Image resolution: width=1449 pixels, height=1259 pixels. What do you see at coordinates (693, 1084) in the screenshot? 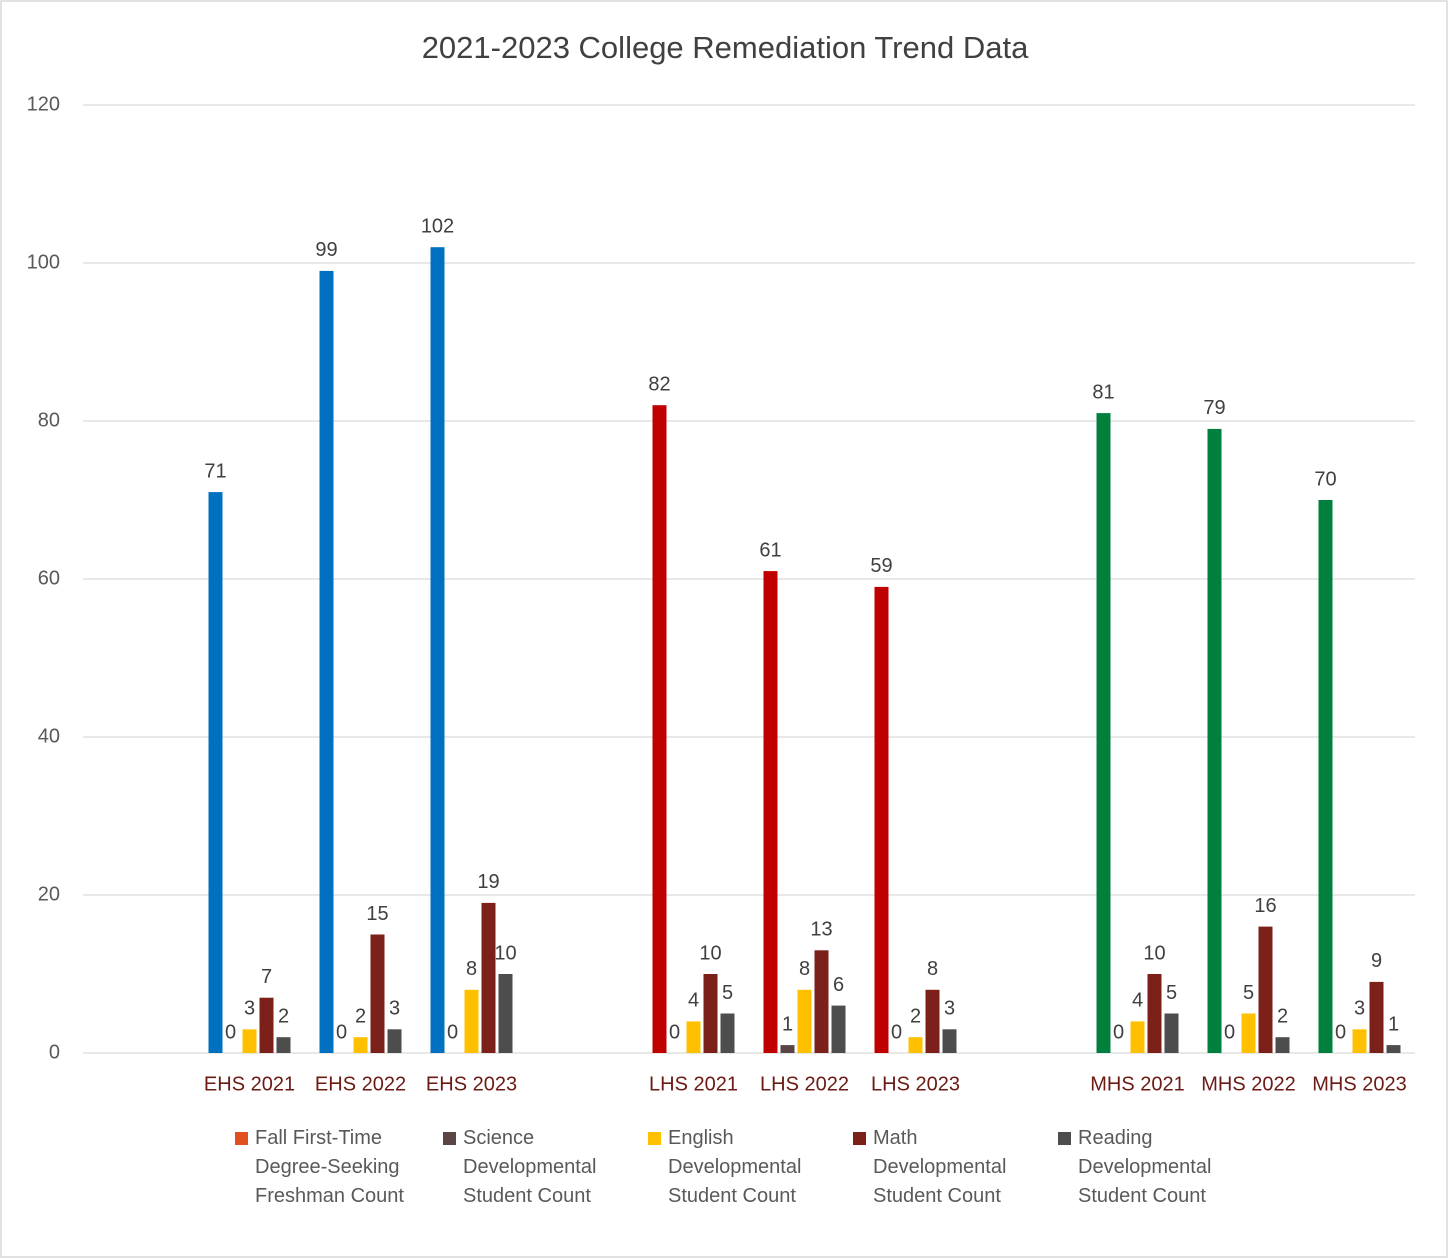
I see `x-tick-label: LHS 2021` at bounding box center [693, 1084].